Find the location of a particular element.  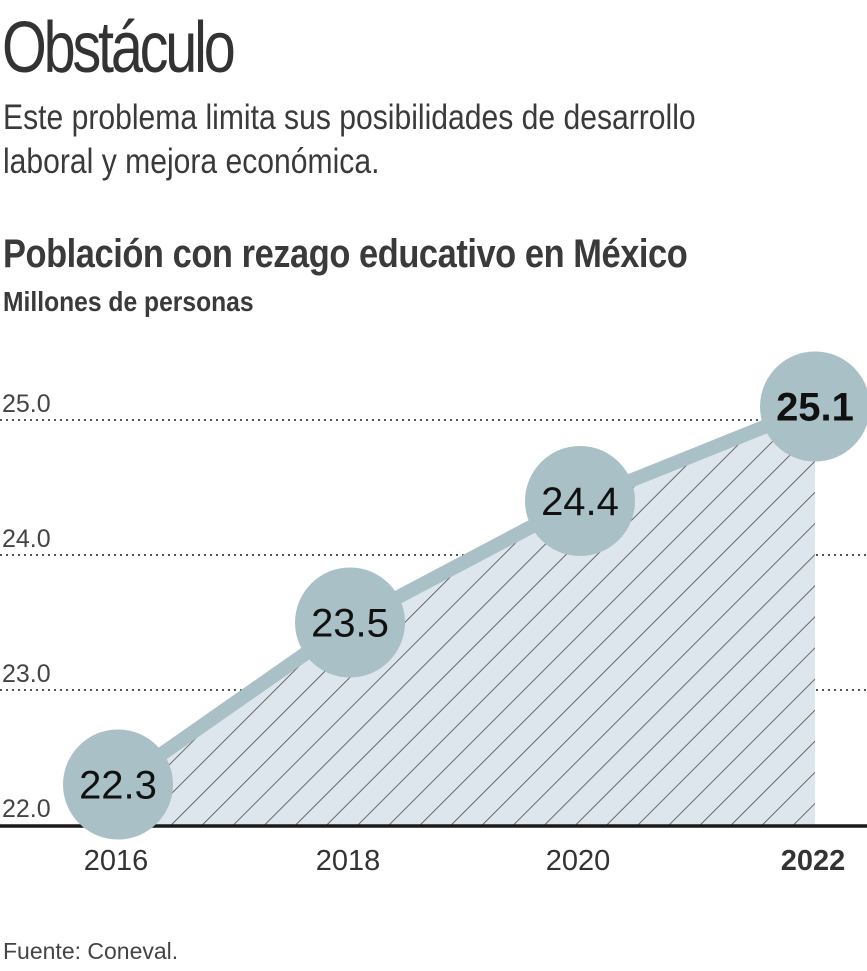

y-tick-label: 24.0 is located at coordinates (26, 539).